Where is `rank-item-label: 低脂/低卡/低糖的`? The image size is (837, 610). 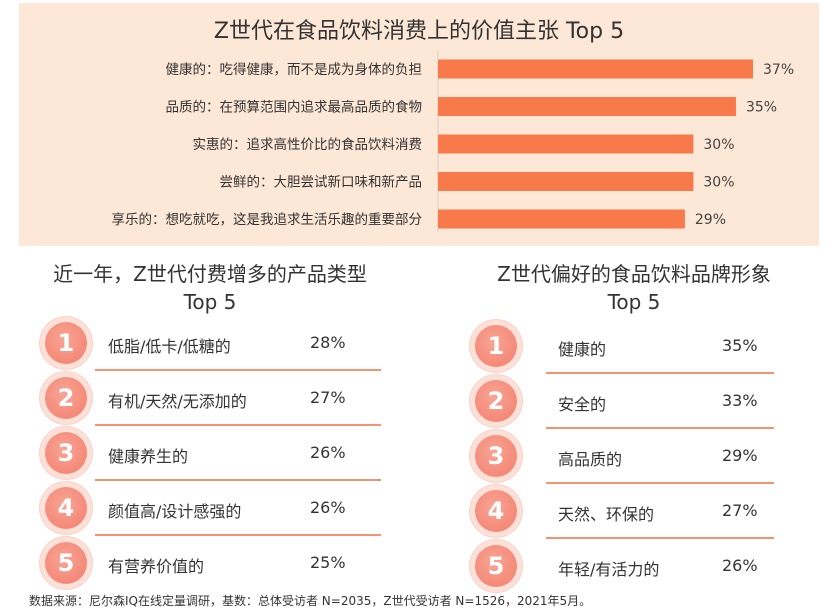
rank-item-label: 低脂/低卡/低糖的 is located at coordinates (169, 346).